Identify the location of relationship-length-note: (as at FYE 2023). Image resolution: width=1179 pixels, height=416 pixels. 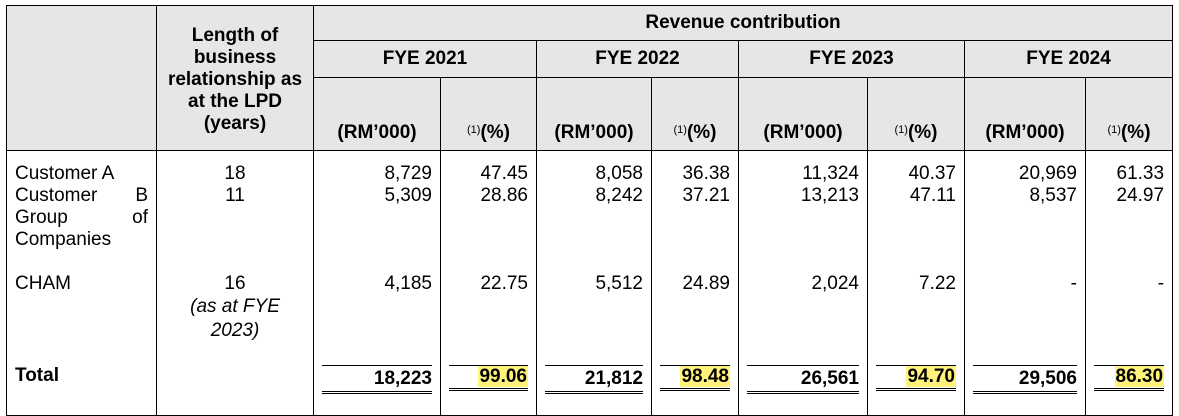
(235, 318).